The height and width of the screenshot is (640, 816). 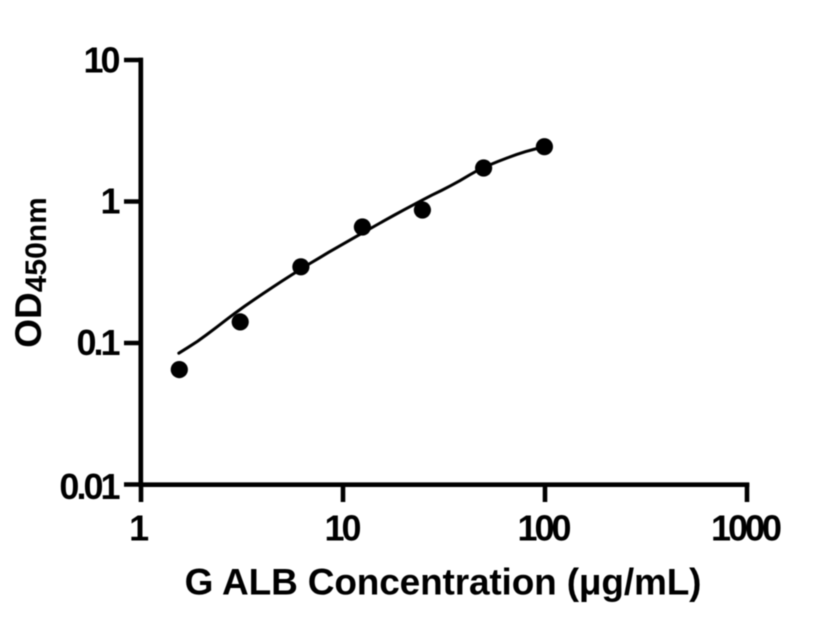 What do you see at coordinates (89, 486) in the screenshot?
I see `svg-text: 0.01` at bounding box center [89, 486].